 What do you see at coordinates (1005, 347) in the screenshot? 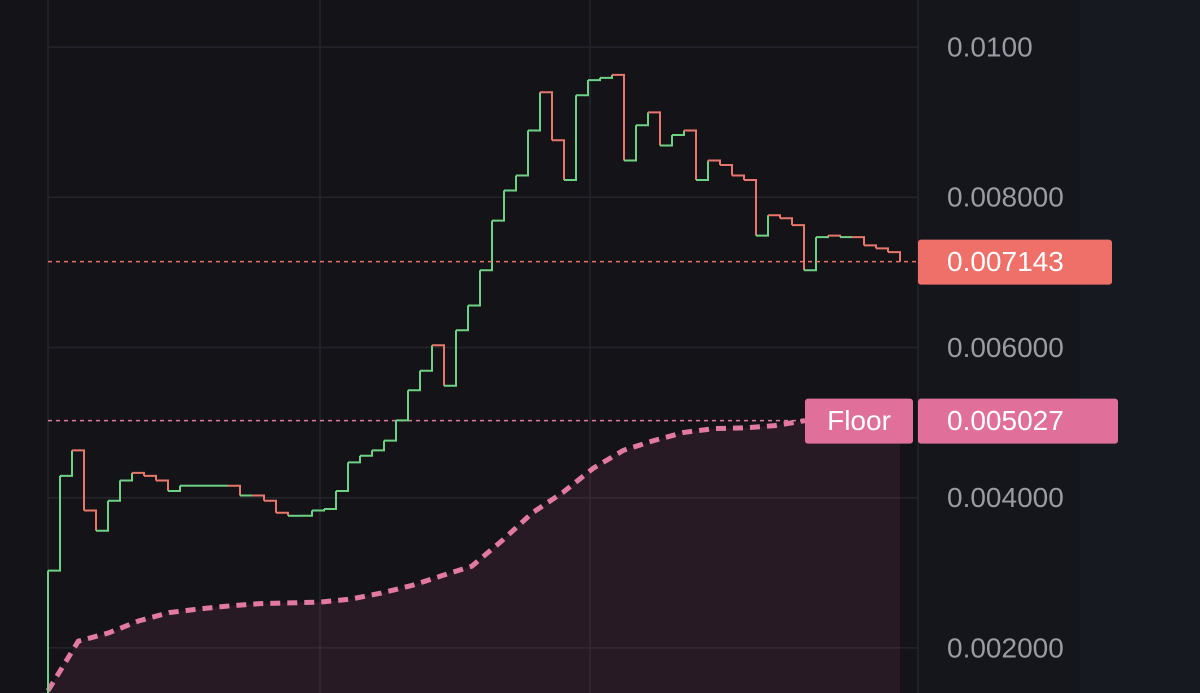
I see `y-tick-label: 0.006000` at bounding box center [1005, 347].